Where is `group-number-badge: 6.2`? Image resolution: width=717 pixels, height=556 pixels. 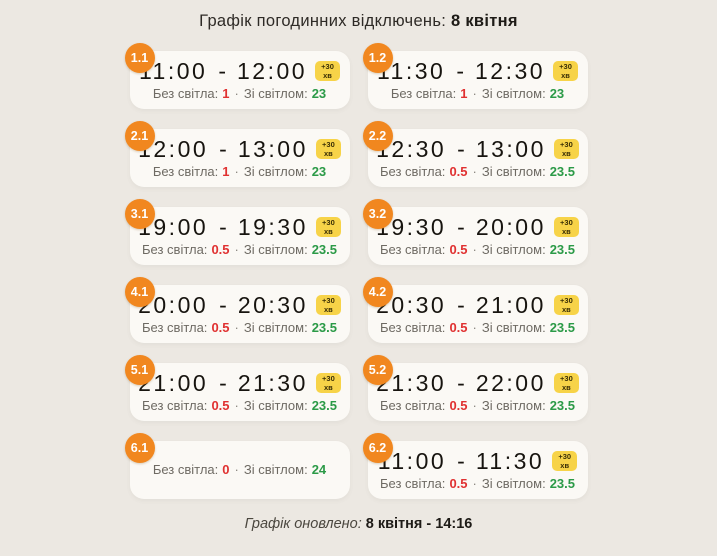
group-number-badge: 6.2 is located at coordinates (377, 448).